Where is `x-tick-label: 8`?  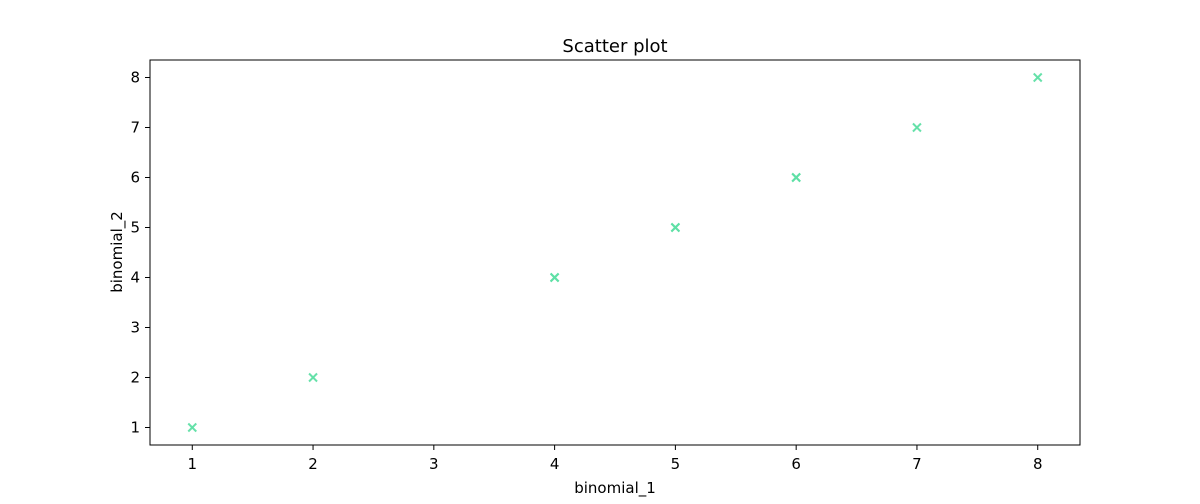 x-tick-label: 8 is located at coordinates (1038, 464).